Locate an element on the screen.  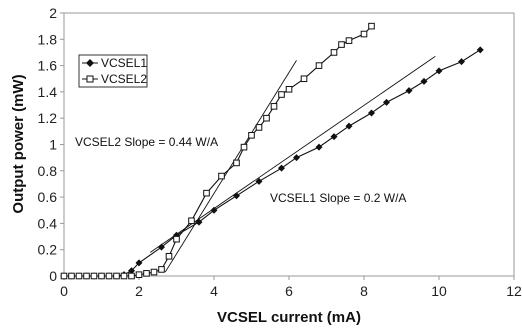
y-tick-label-0: 0 is located at coordinates (53, 276).